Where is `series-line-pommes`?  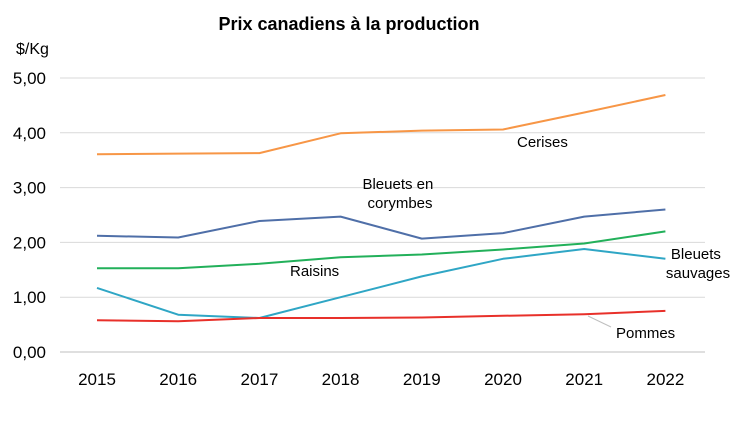 series-line-pommes is located at coordinates (381, 316).